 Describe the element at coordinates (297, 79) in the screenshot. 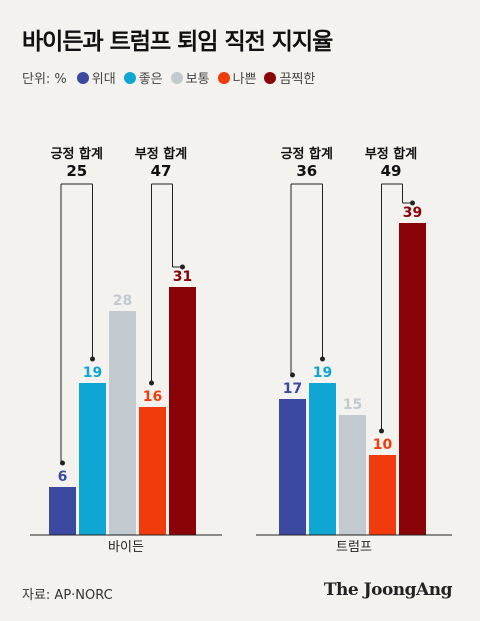

I see `legend-label: 끔찍한` at that location.